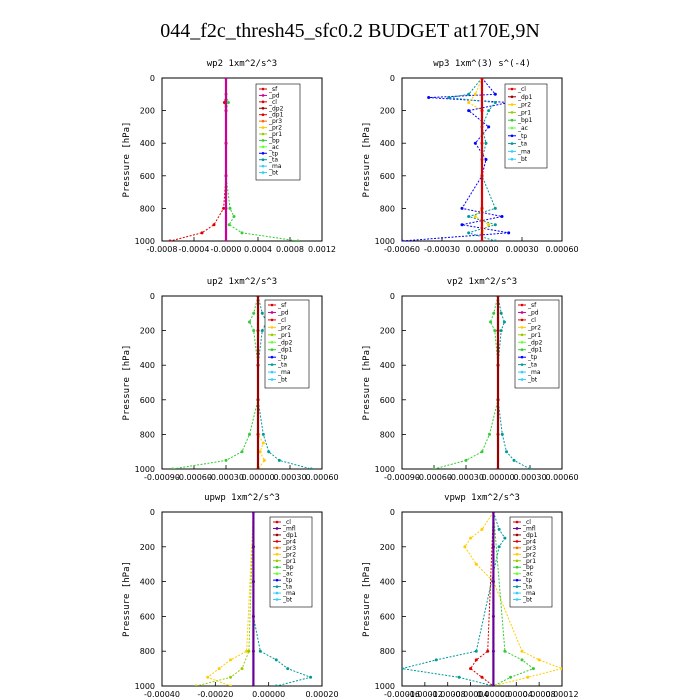 Image resolution: width=700 pixels, height=700 pixels. I want to click on x-tick-label: 0.00008, so click(539, 694).